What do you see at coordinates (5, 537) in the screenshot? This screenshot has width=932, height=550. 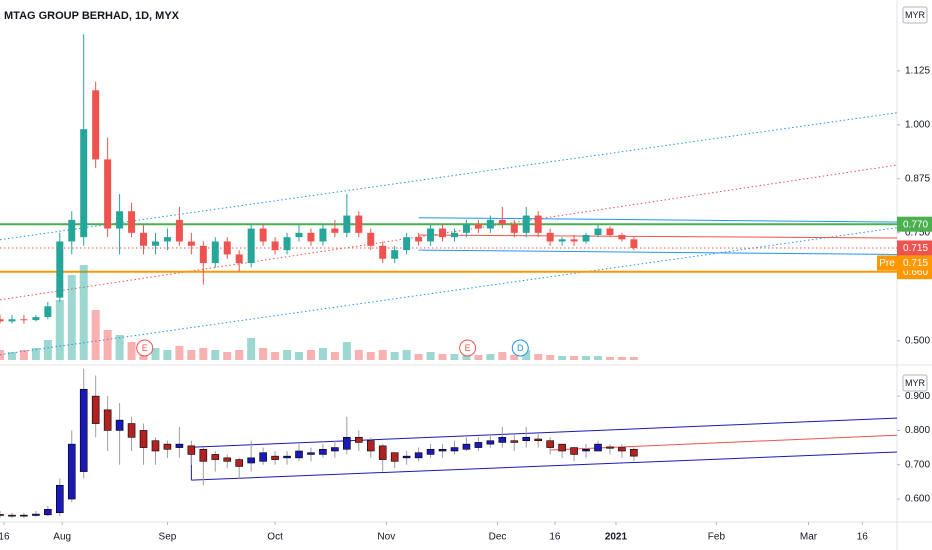 I see `x-tick-label: 16` at bounding box center [5, 537].